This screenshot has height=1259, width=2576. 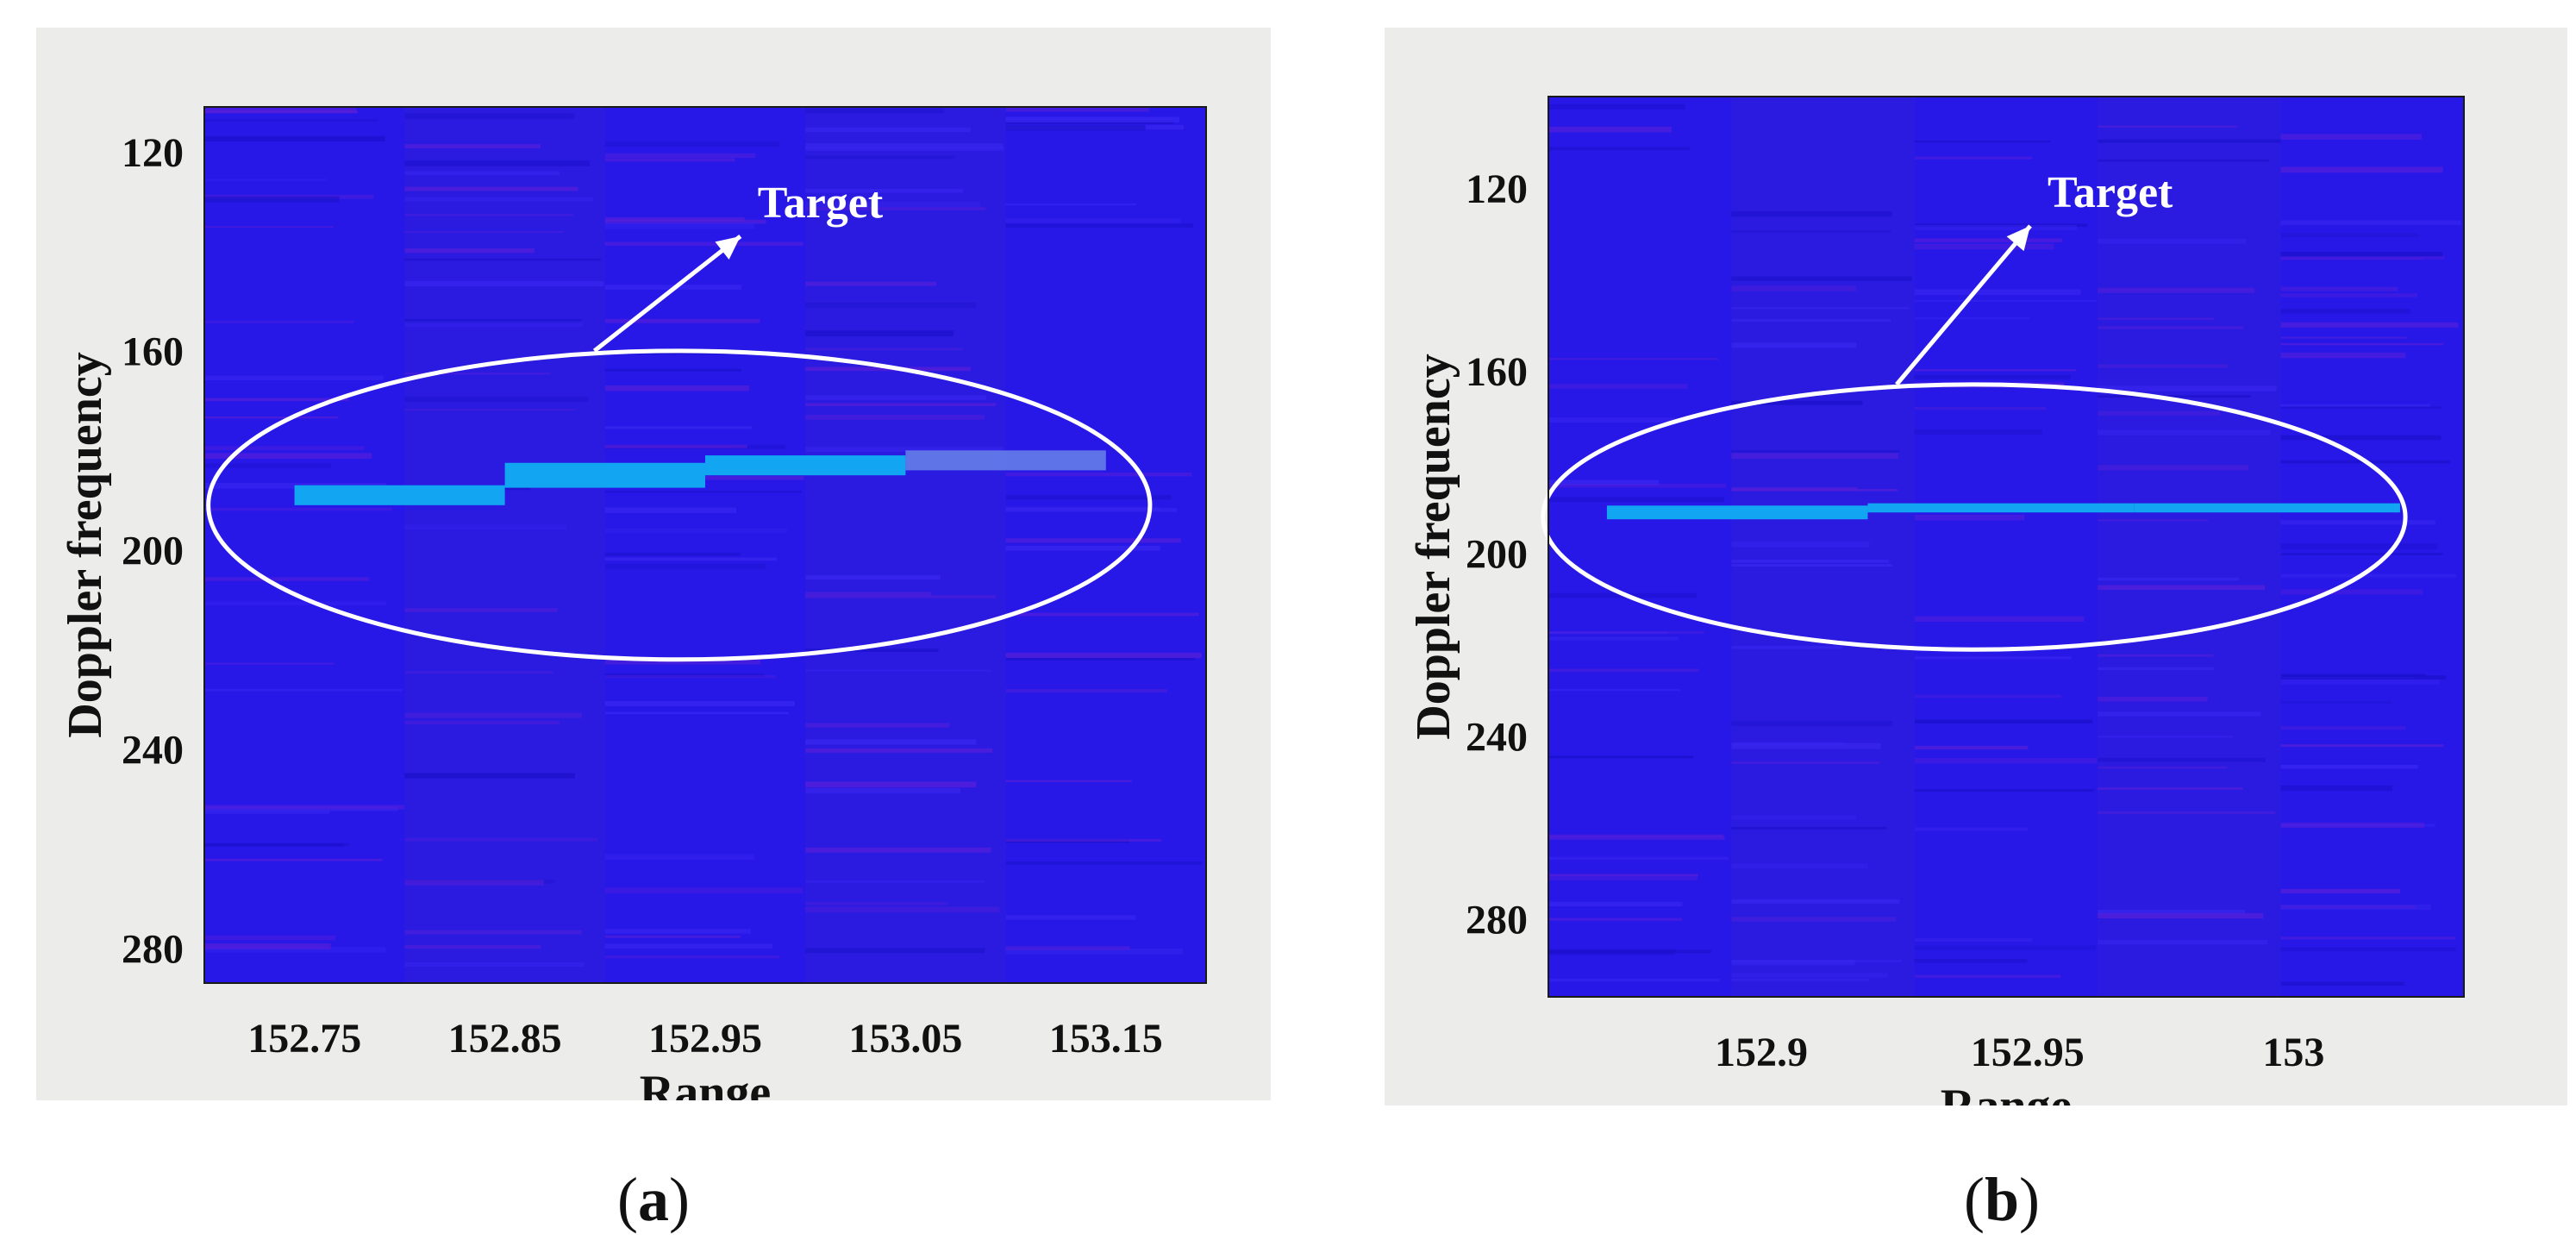 What do you see at coordinates (705, 1083) in the screenshot?
I see `x-axis-label: Range` at bounding box center [705, 1083].